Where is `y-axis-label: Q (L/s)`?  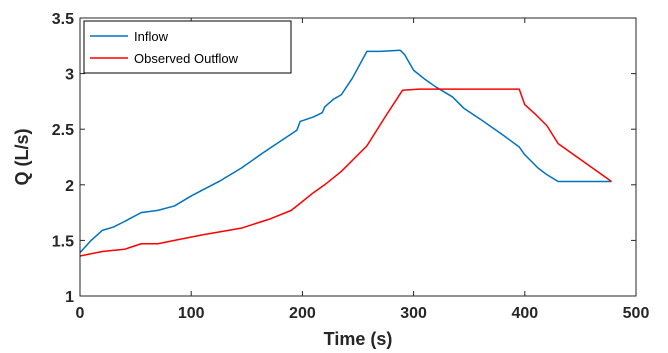
y-axis-label: Q (L/s) is located at coordinates (22, 156).